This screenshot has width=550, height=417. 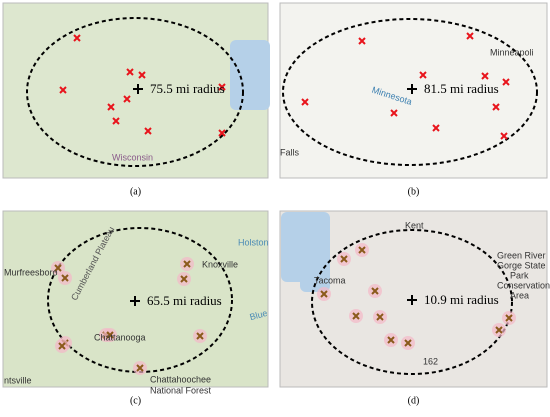 I want to click on map-label: Murfreesboro, so click(x=31, y=272).